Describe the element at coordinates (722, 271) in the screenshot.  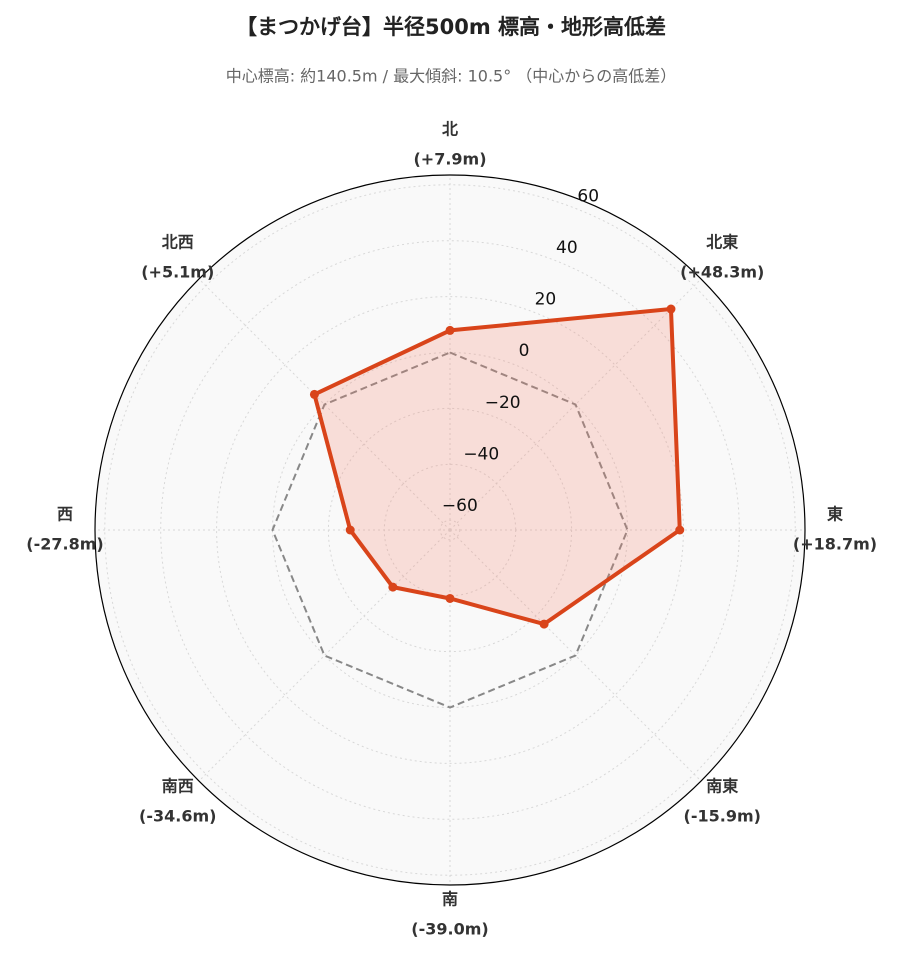
I see `value-label: (+48.3m)` at that location.